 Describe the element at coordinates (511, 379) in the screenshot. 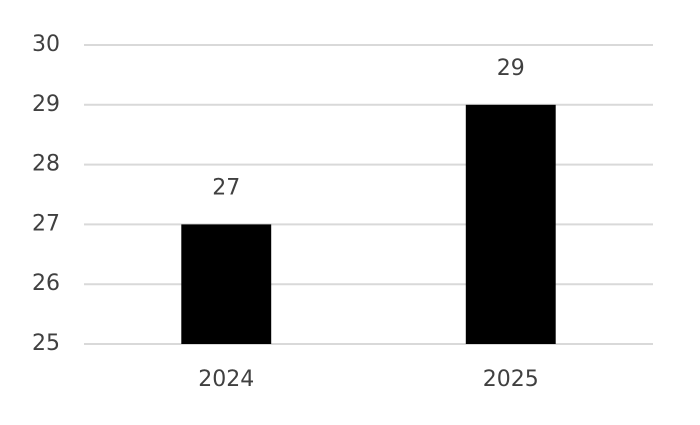

I see `x-tick-label: 2025` at that location.